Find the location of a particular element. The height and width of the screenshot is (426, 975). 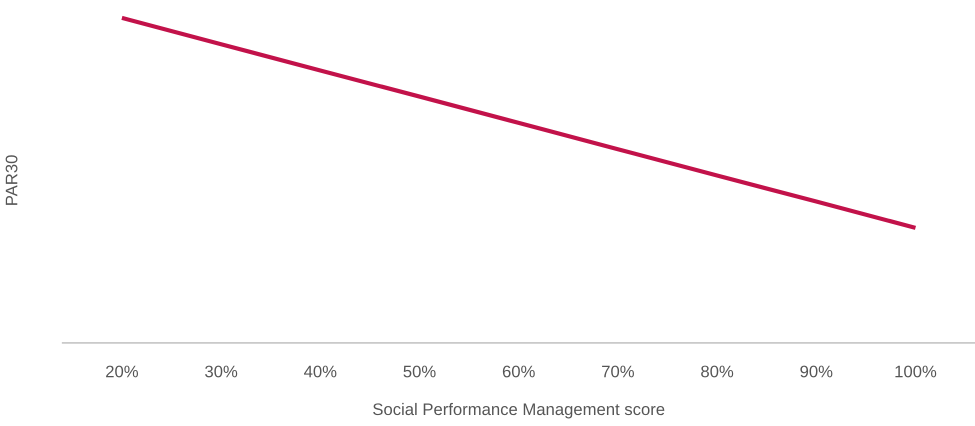

x-tick-label: 30% is located at coordinates (221, 372).